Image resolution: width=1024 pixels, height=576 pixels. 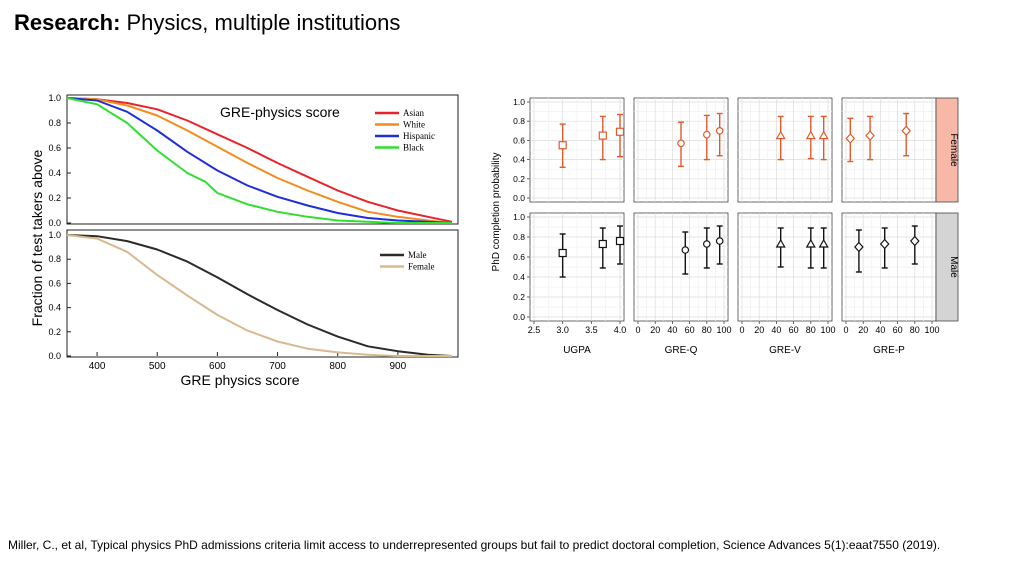 I want to click on panel-race-lines, so click(x=259, y=160).